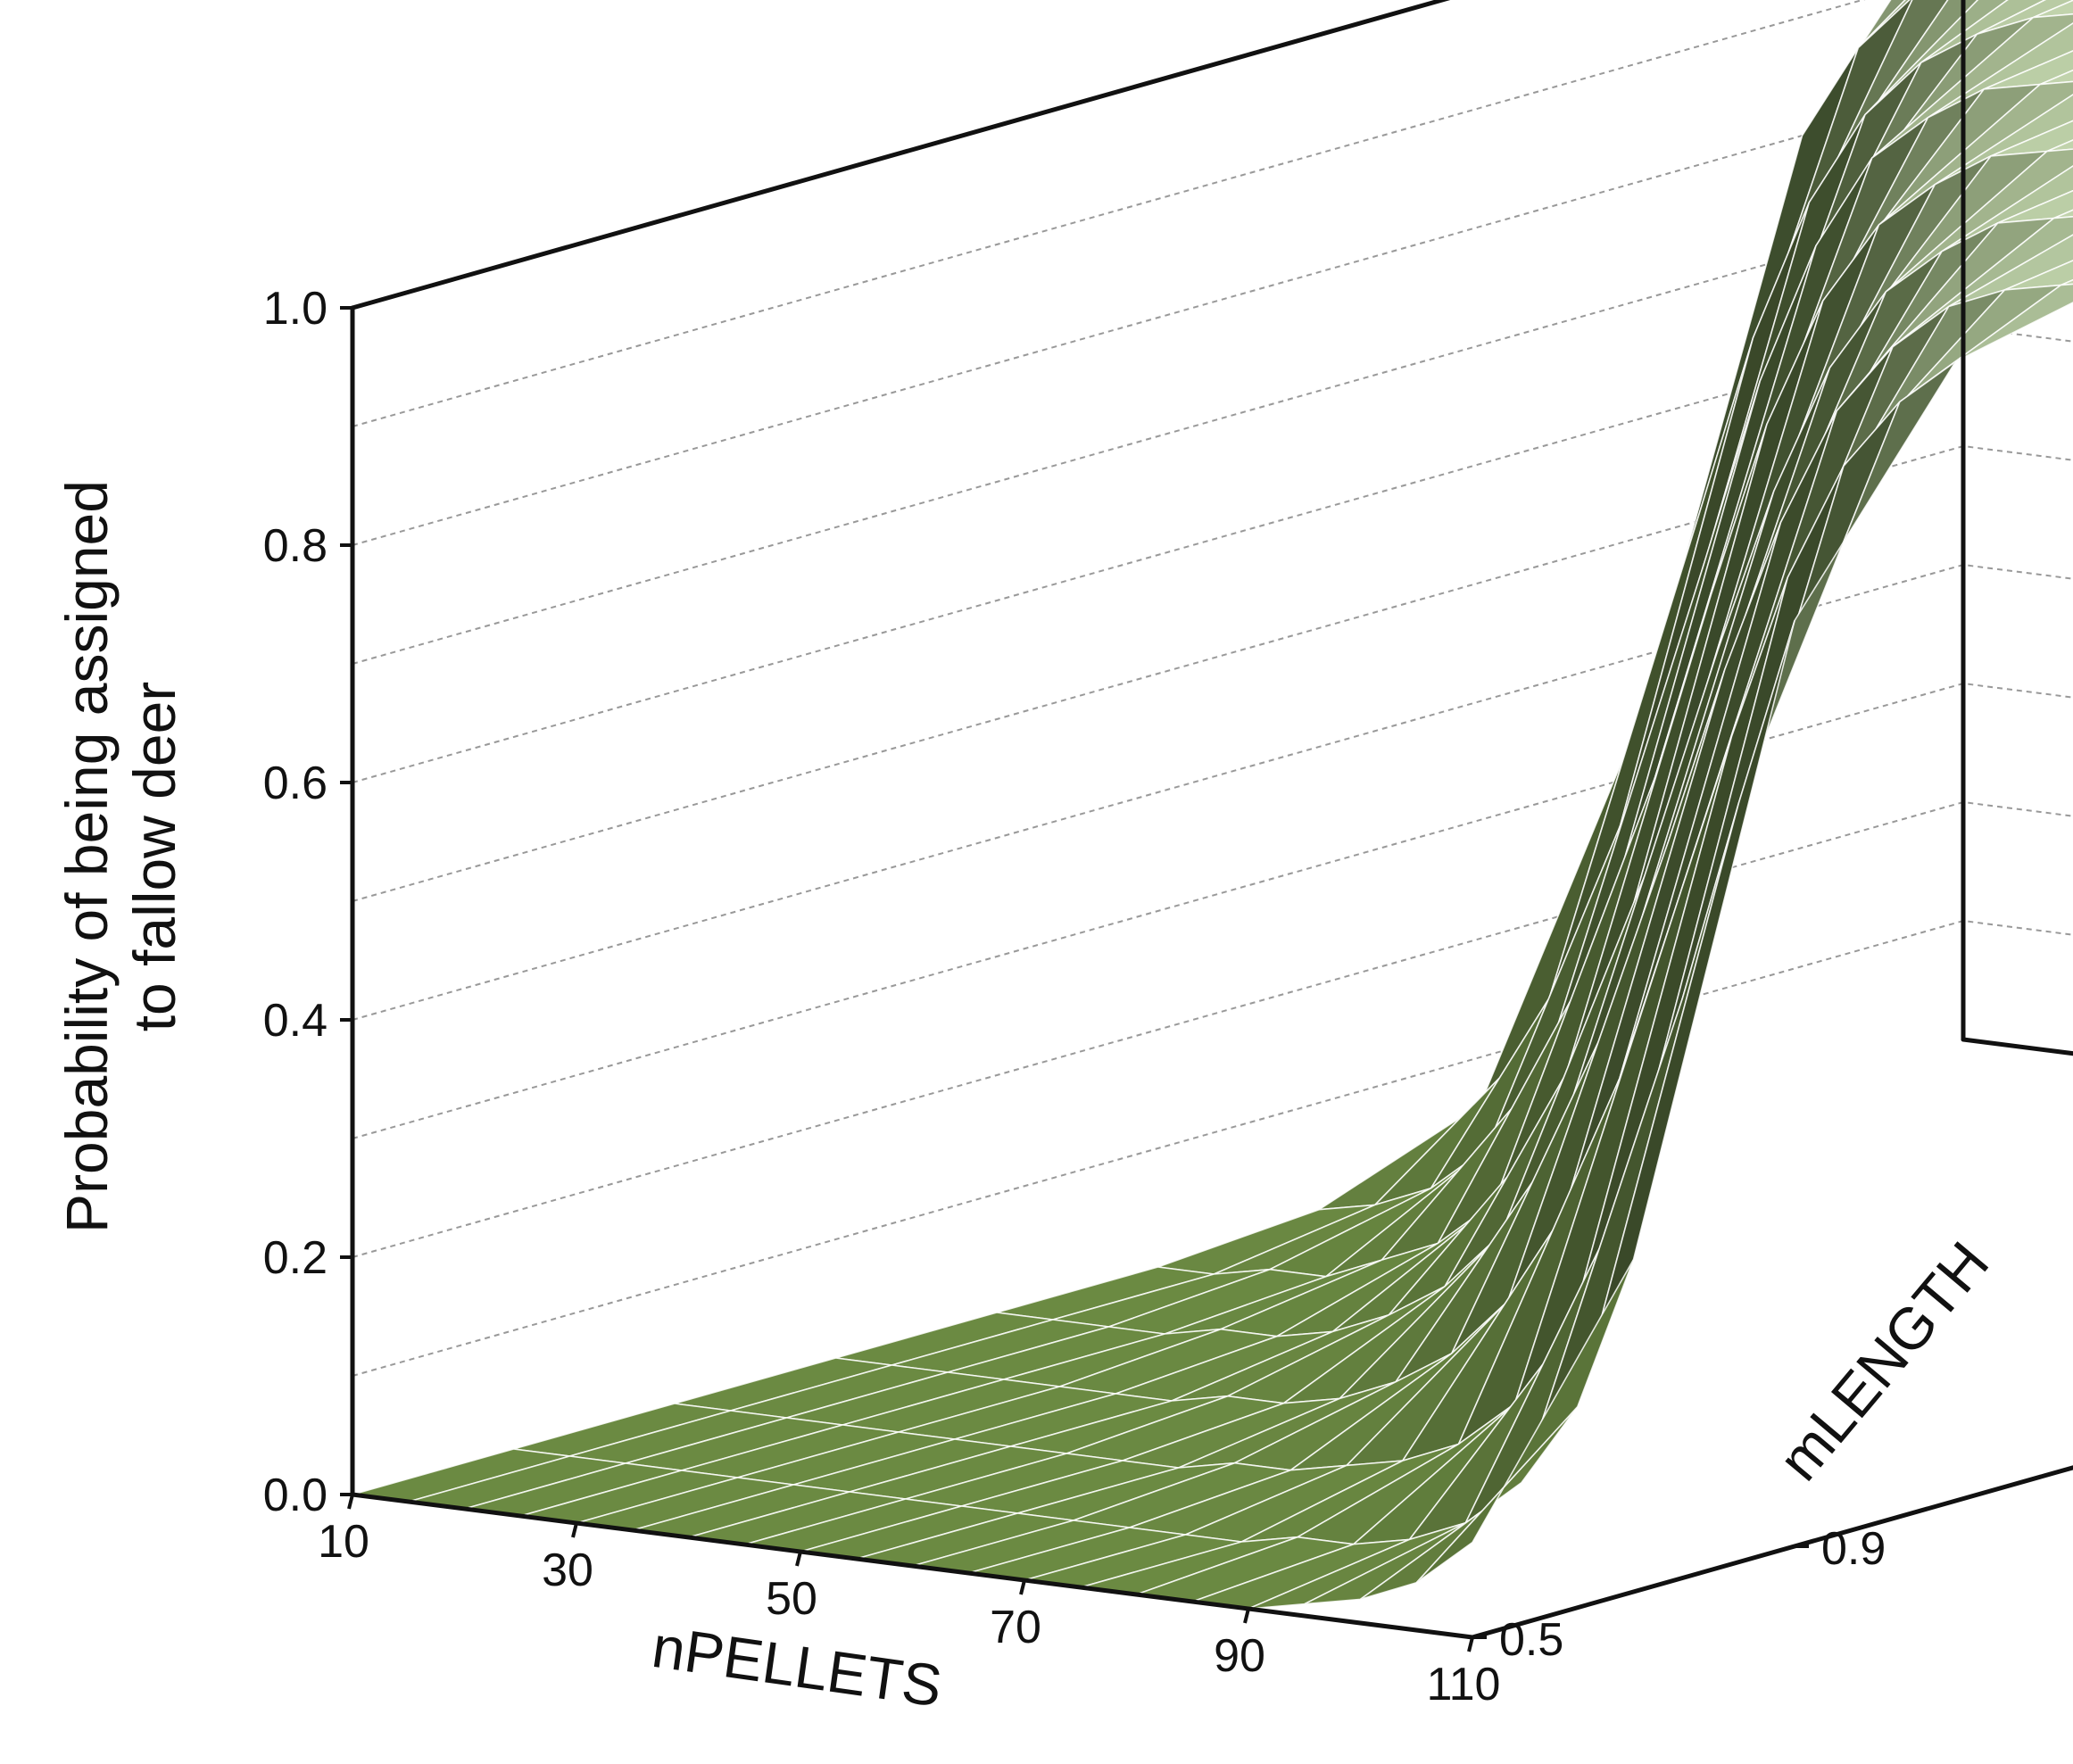 The width and height of the screenshot is (2073, 1764). I want to click on x-tick-label: 50, so click(792, 1599).